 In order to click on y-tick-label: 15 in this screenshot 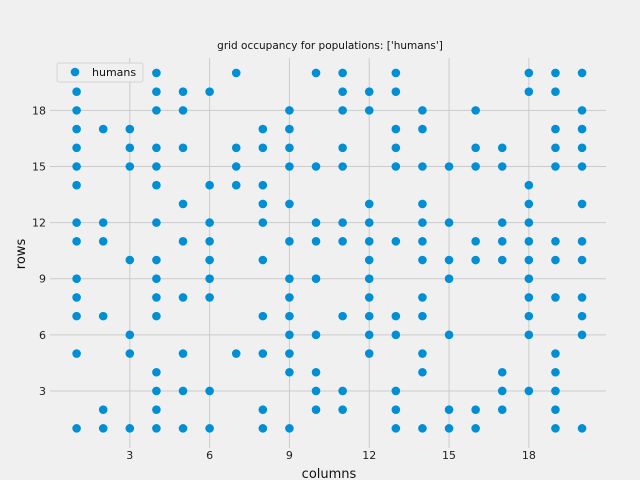, I will do `click(39, 166)`.